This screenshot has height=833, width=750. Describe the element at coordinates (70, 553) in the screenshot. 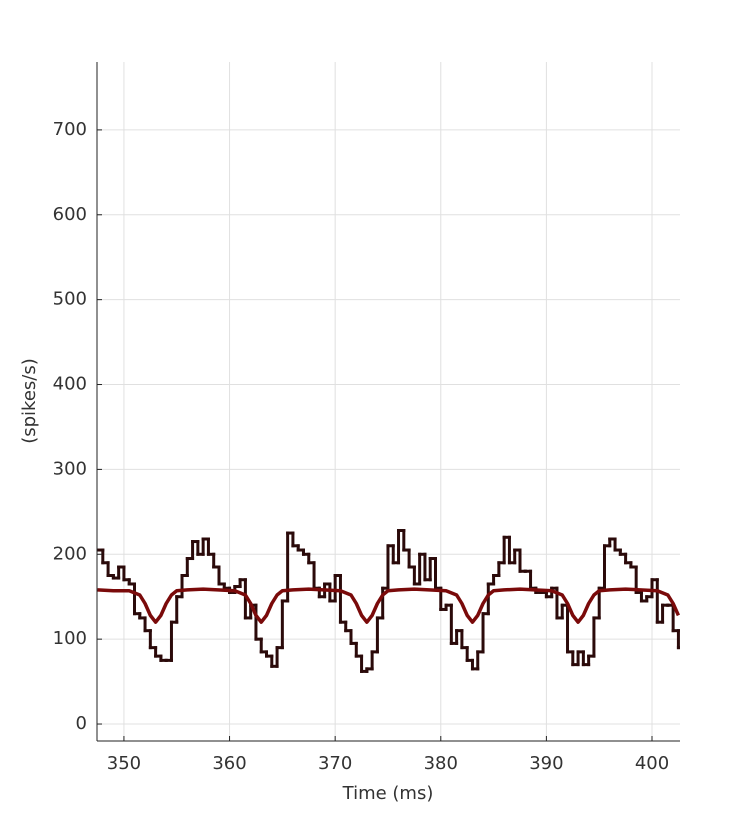

I see `y-tick-label: 200` at that location.